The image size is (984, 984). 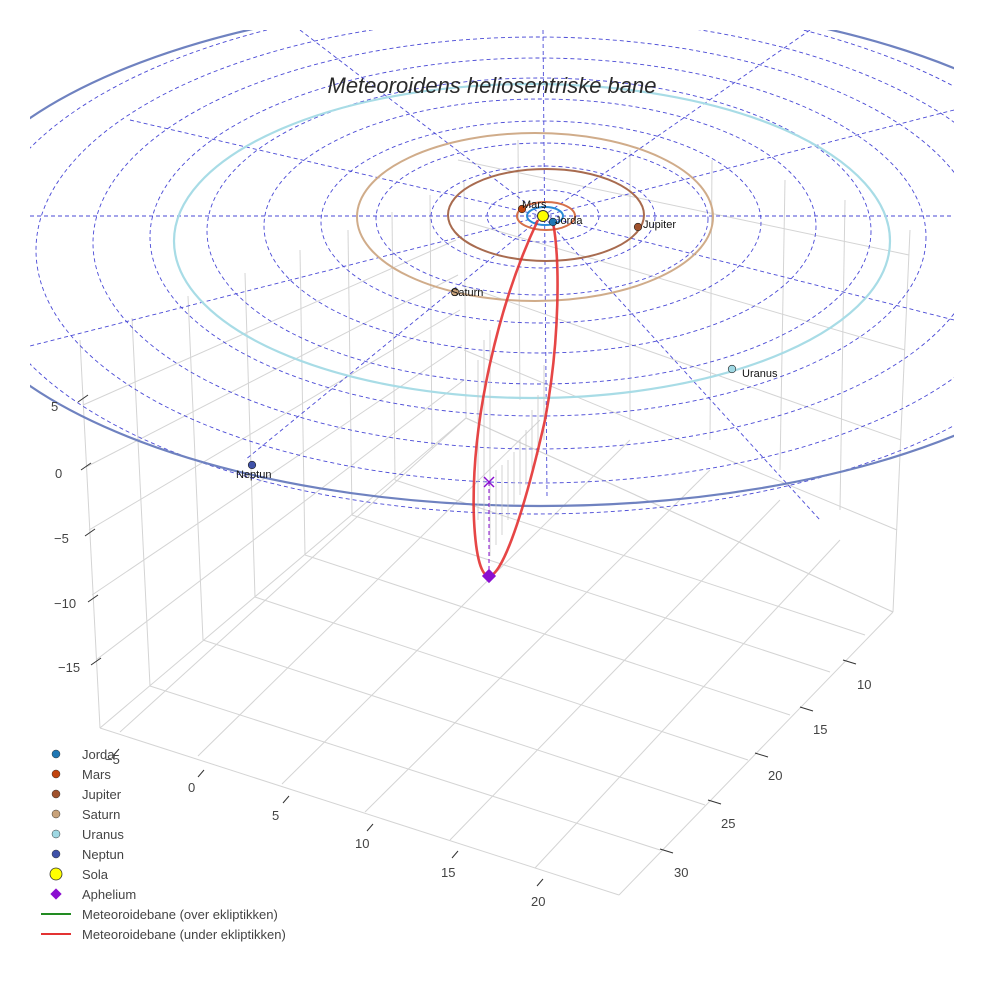 What do you see at coordinates (448, 872) in the screenshot?
I see `x-tick-label: 15` at bounding box center [448, 872].